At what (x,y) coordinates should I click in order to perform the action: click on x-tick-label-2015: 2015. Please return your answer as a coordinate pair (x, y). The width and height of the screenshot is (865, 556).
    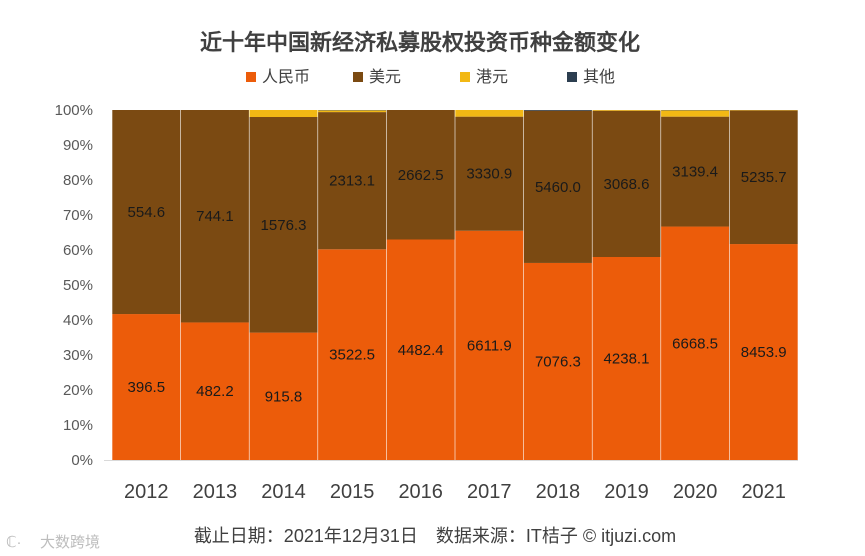
    Looking at the image, I should click on (352, 492).